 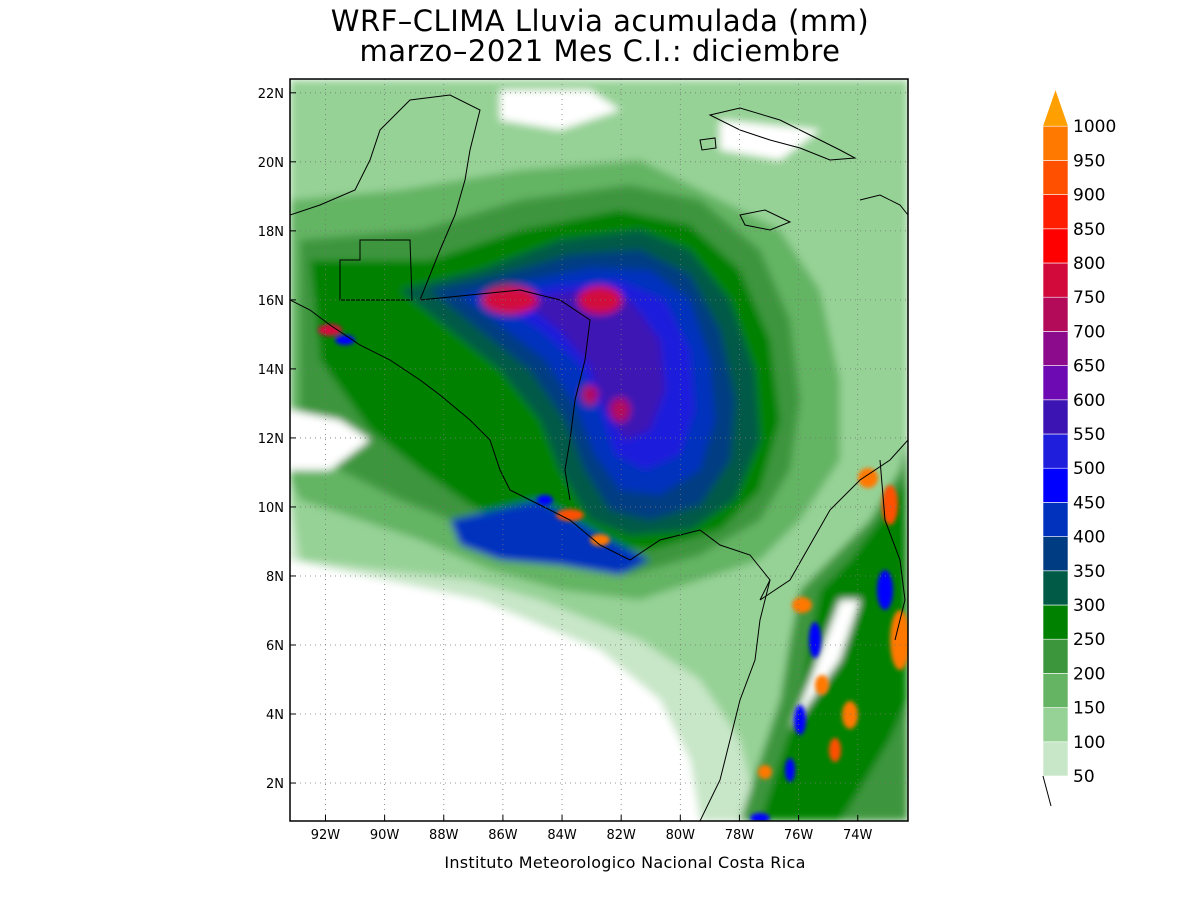 I want to click on lat-tick-label: 4N, so click(x=275, y=715).